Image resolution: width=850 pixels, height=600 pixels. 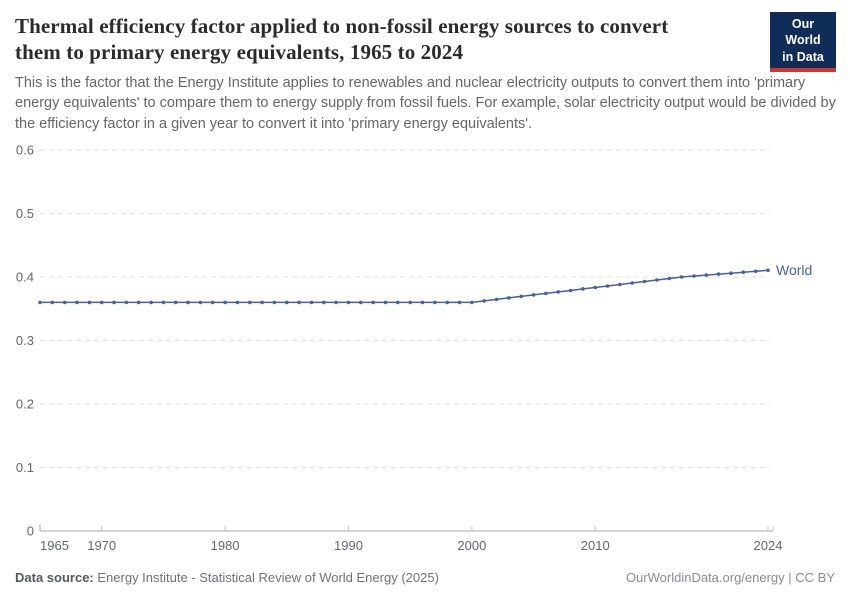 What do you see at coordinates (595, 545) in the screenshot?
I see `x-axis-tick-label: 2010` at bounding box center [595, 545].